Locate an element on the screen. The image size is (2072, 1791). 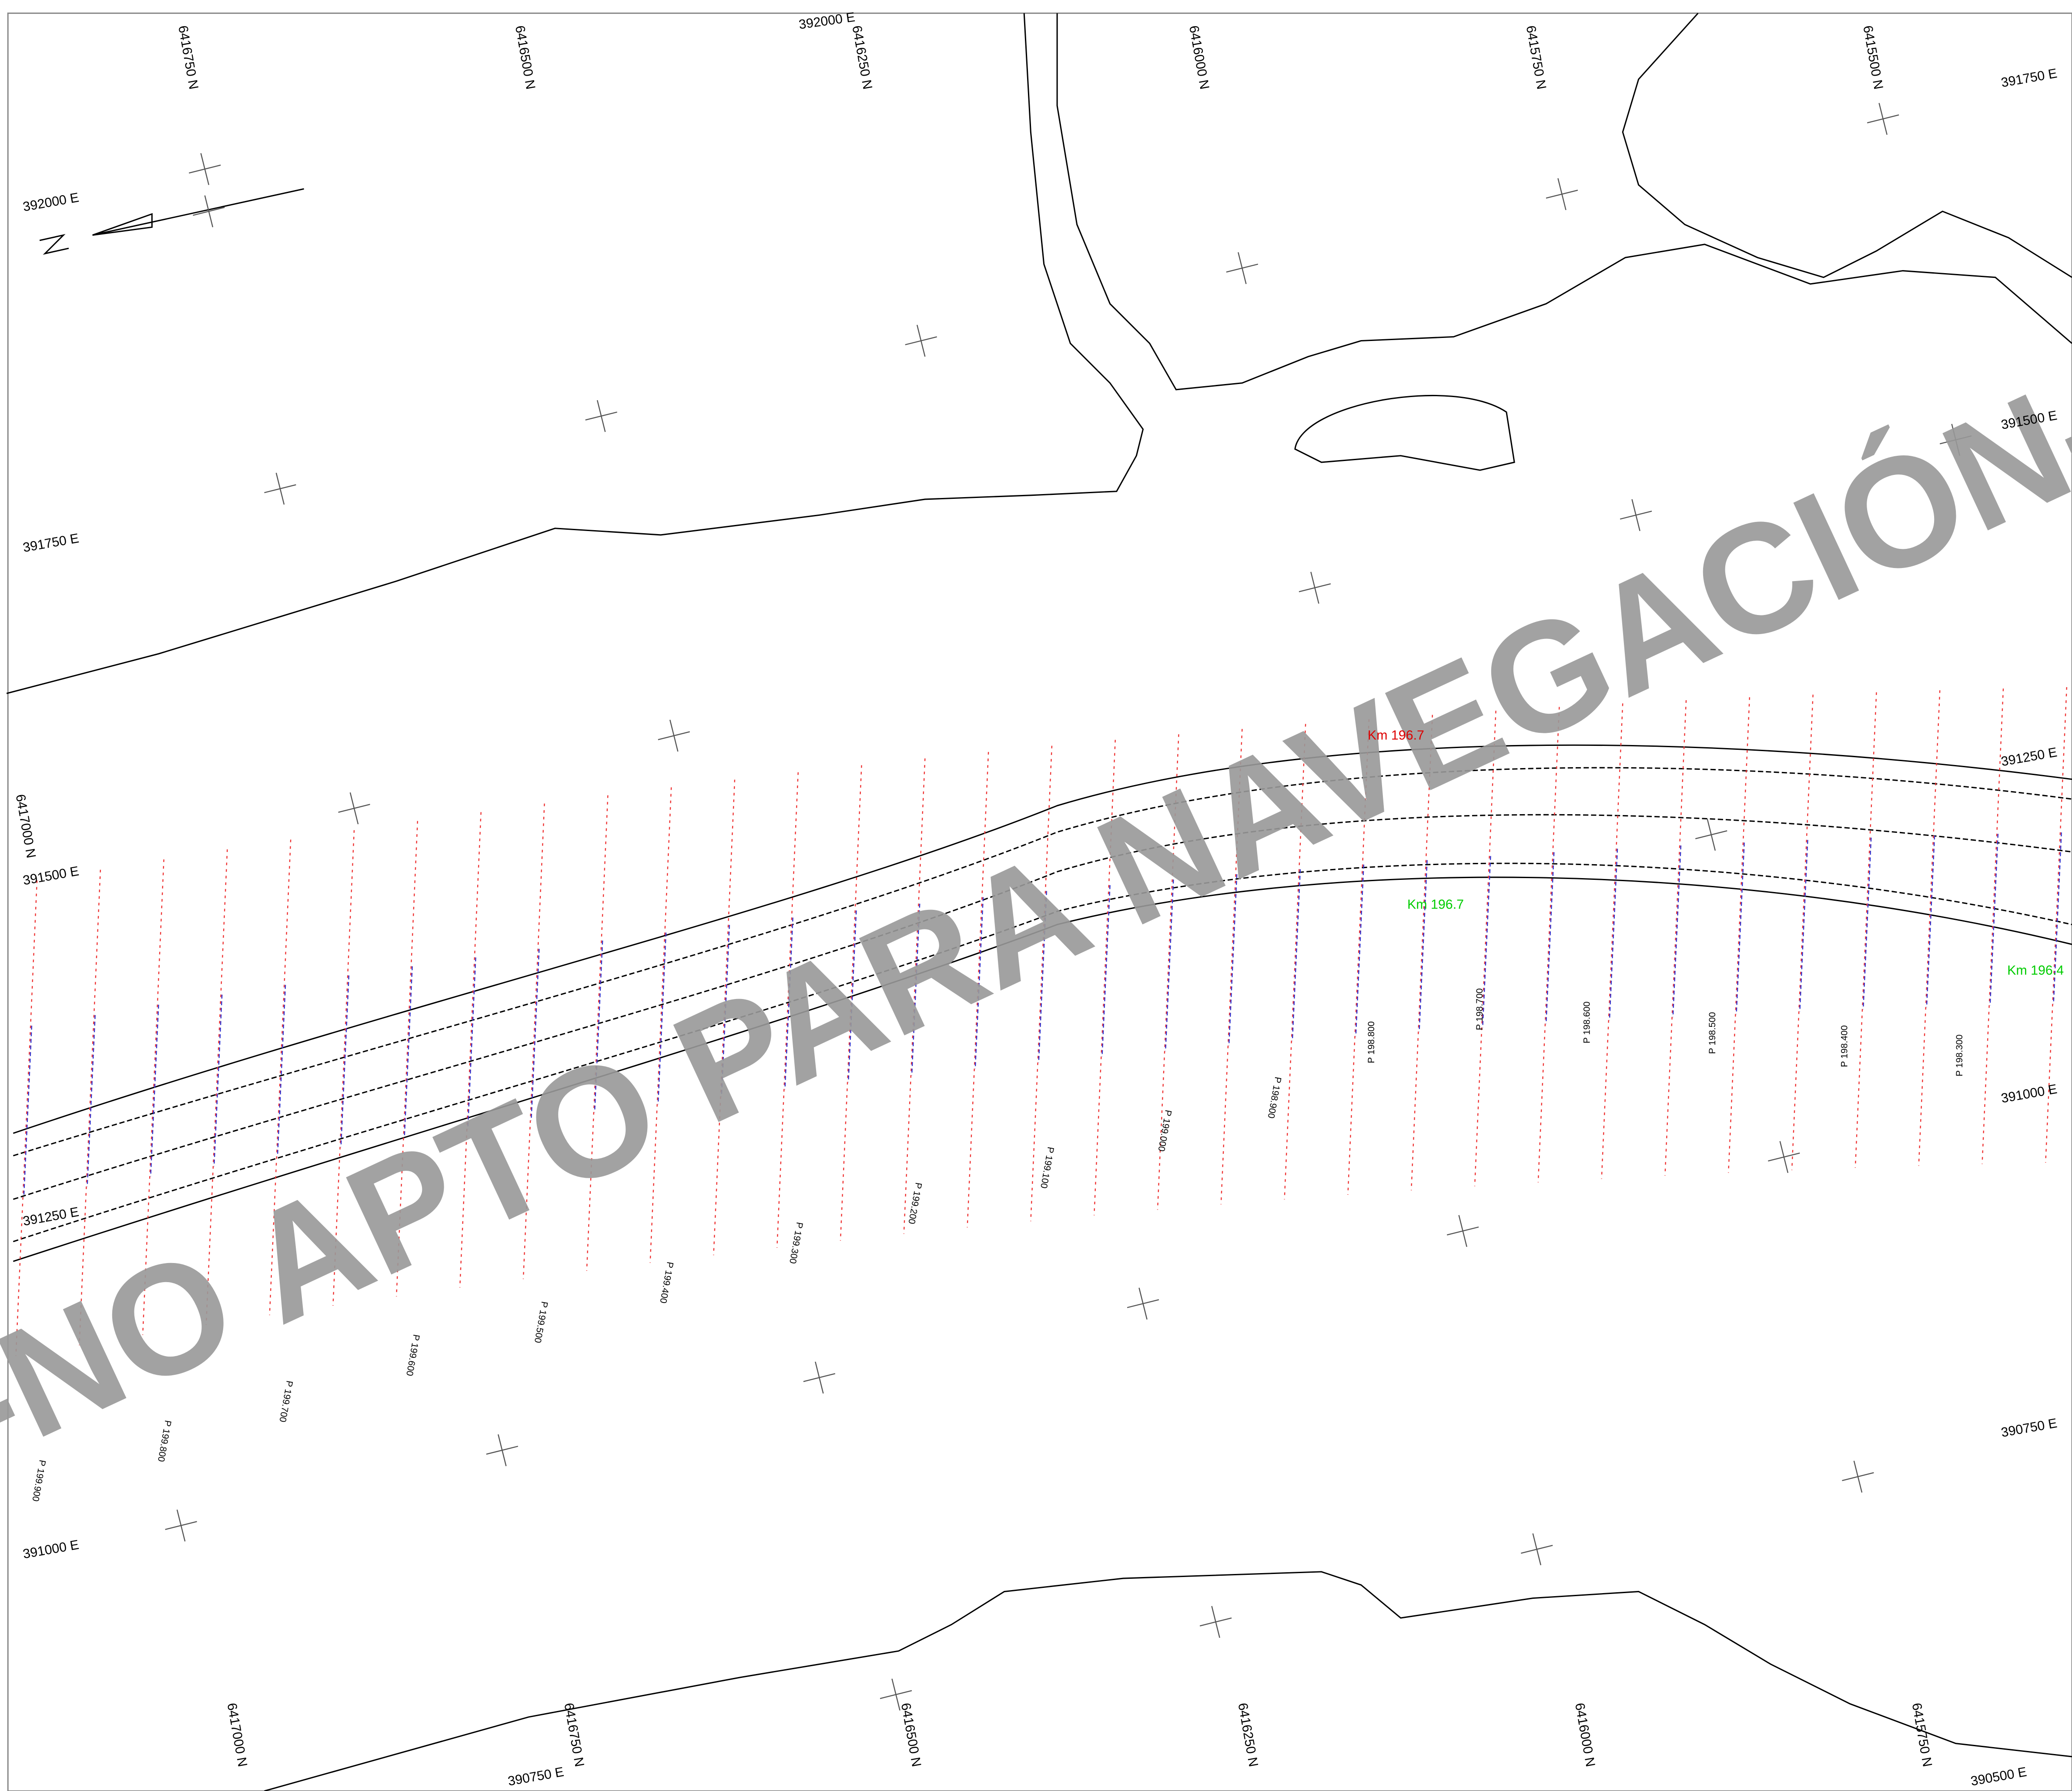
profile-label: P 198.500 is located at coordinates (1712, 1033).